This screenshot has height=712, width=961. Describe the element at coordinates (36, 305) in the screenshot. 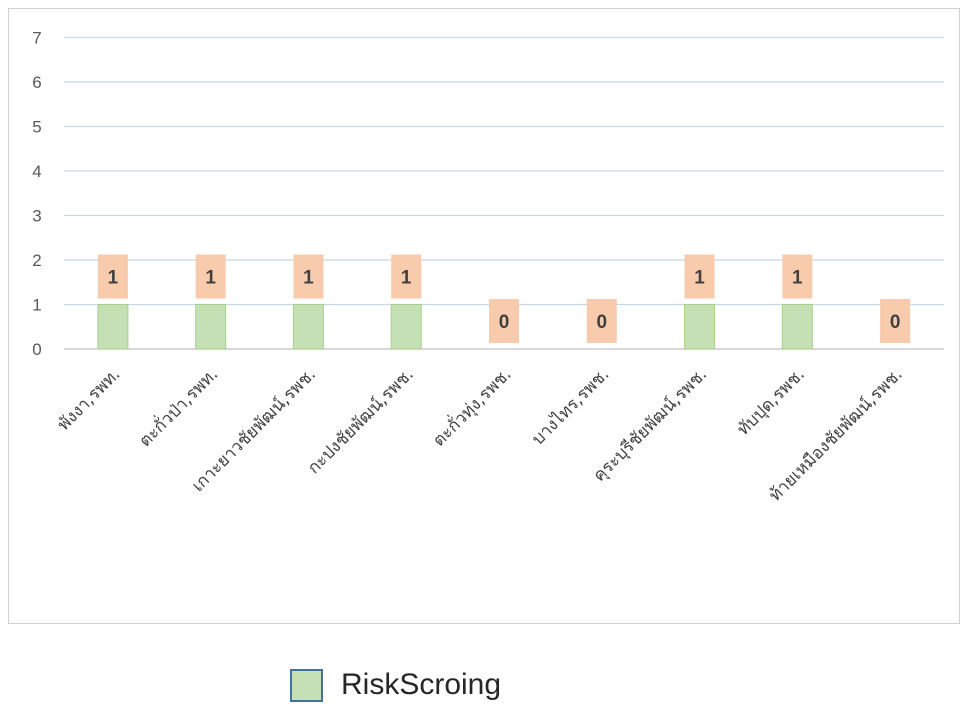

I see `y-tick-label: 1` at that location.